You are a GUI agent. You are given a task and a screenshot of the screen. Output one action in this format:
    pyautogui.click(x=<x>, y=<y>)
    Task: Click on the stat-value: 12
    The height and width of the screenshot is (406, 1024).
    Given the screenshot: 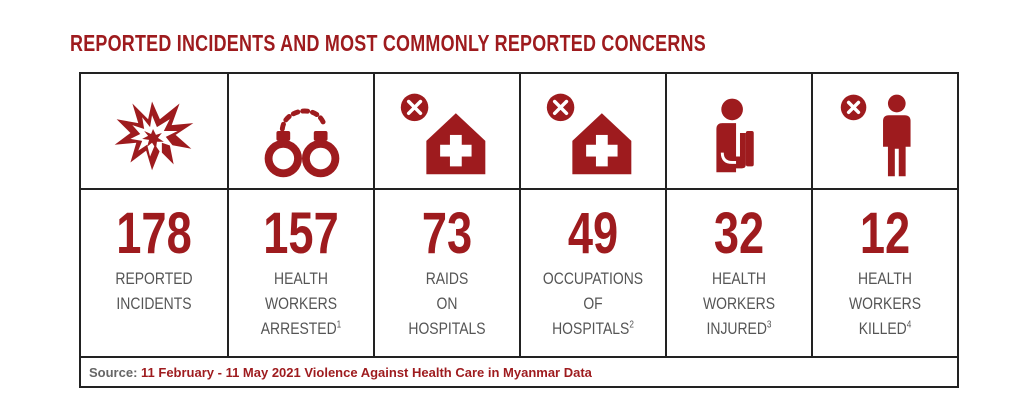 What is the action you would take?
    pyautogui.click(x=885, y=233)
    